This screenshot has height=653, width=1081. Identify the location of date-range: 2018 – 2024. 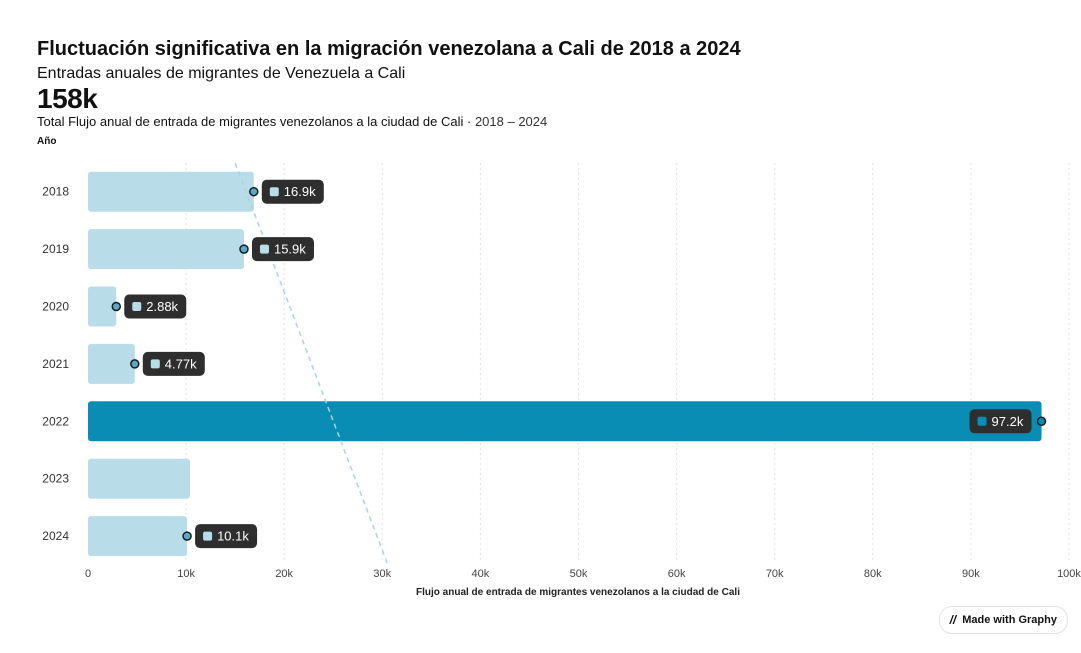
(511, 121).